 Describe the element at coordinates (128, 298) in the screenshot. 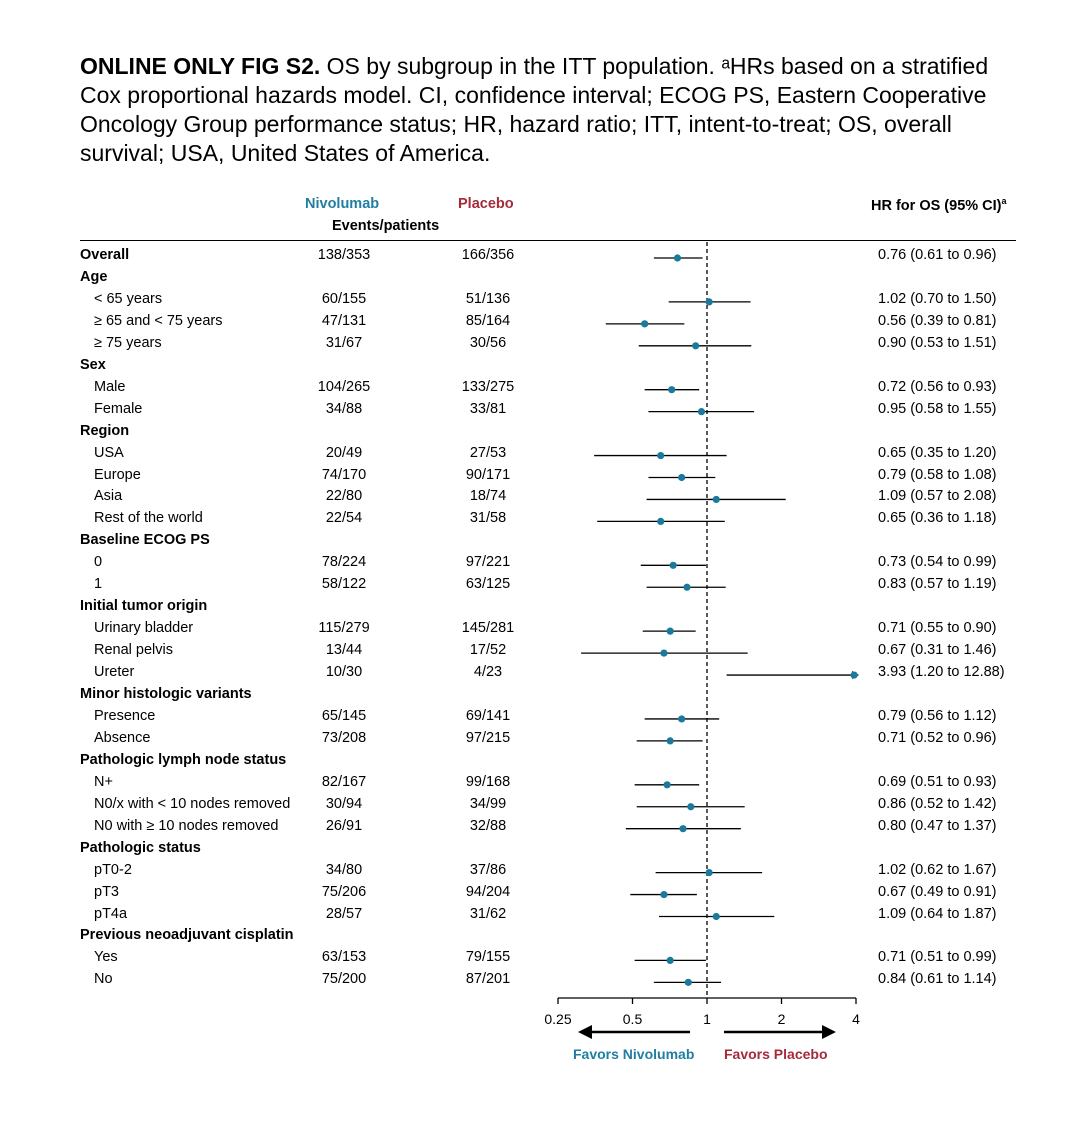

I see `row-label: < 65 years` at that location.